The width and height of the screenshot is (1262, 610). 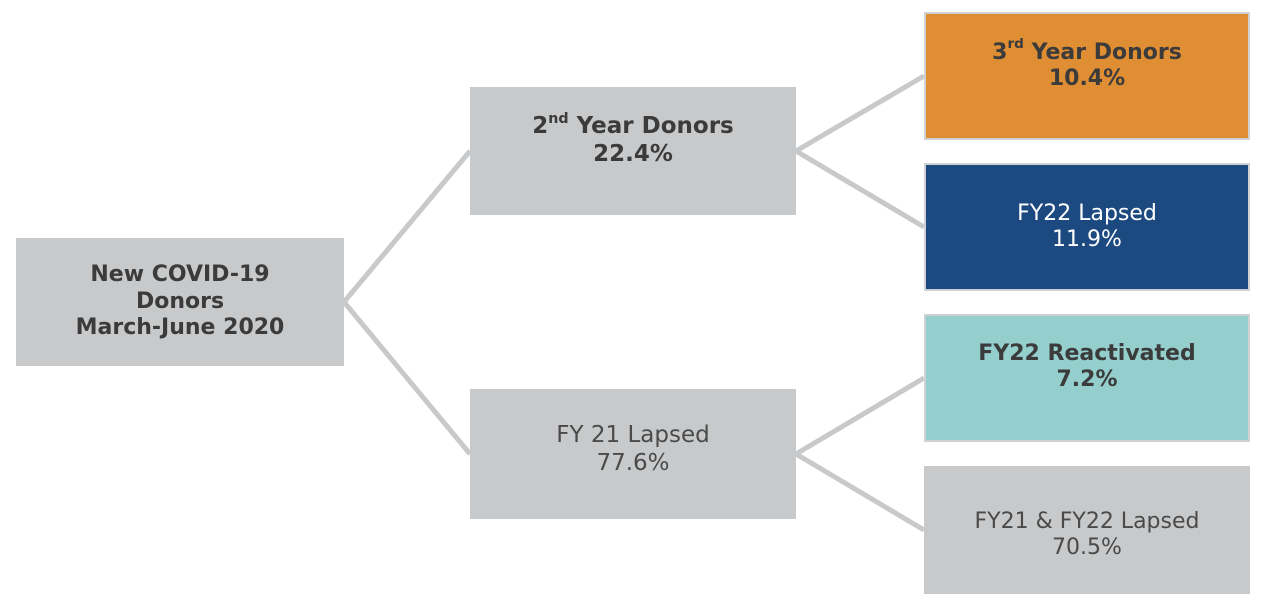 I want to click on node-second-year-donors: 2nd Year Donors 22.4%, so click(x=633, y=151).